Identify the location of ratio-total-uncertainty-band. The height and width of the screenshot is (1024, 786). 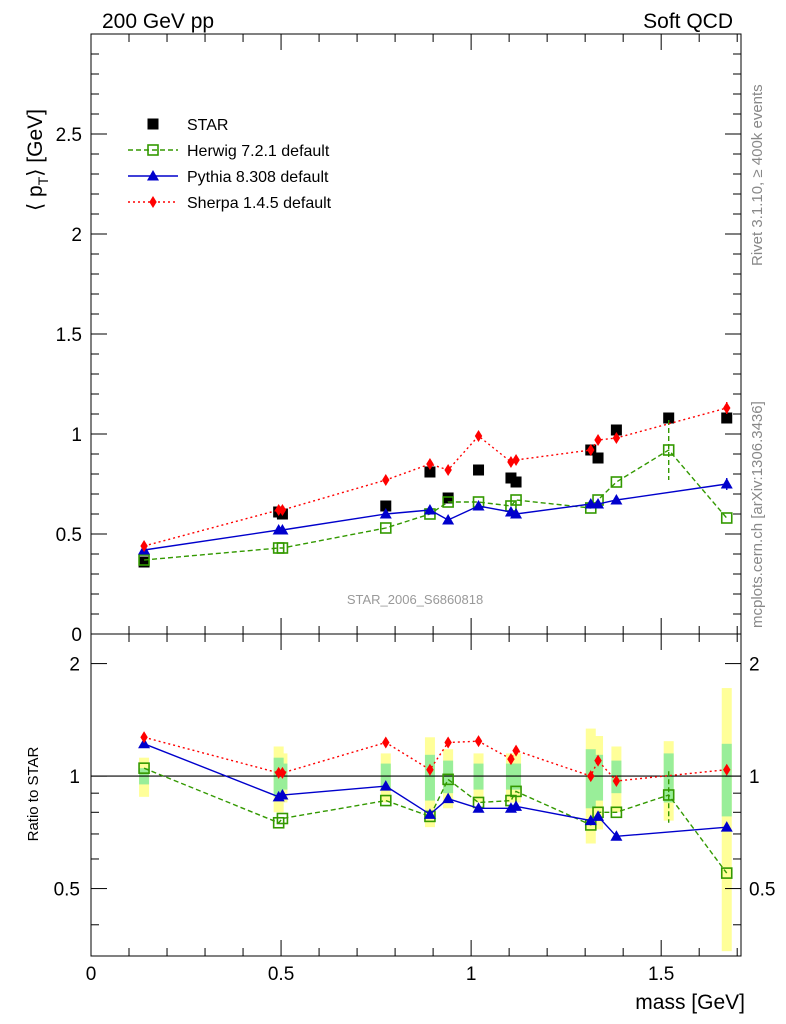
(726, 820).